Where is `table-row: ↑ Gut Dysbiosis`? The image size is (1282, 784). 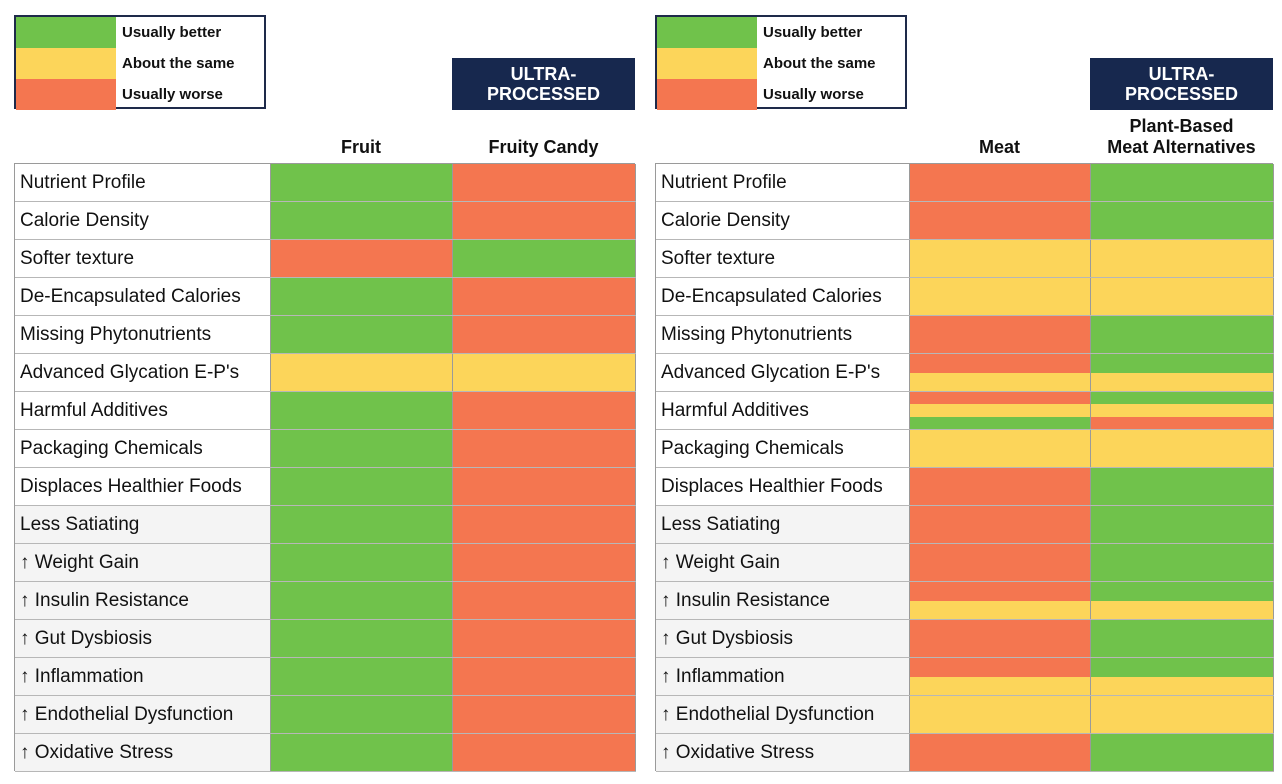 table-row: ↑ Gut Dysbiosis is located at coordinates (965, 639).